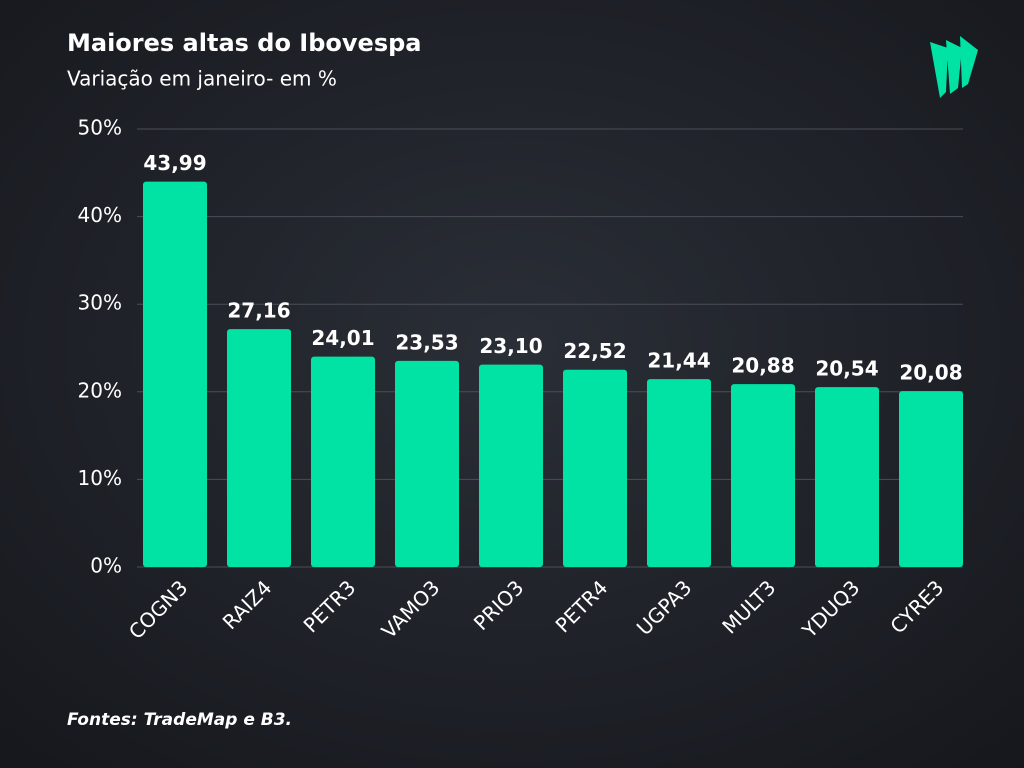 The width and height of the screenshot is (1024, 768). Describe the element at coordinates (174, 163) in the screenshot. I see `data-label: 43,99` at that location.